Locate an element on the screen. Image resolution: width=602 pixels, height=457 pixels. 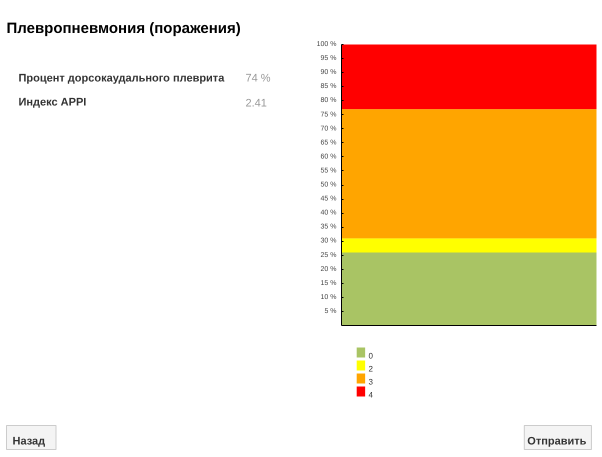
legend-label: 4 is located at coordinates (371, 395).